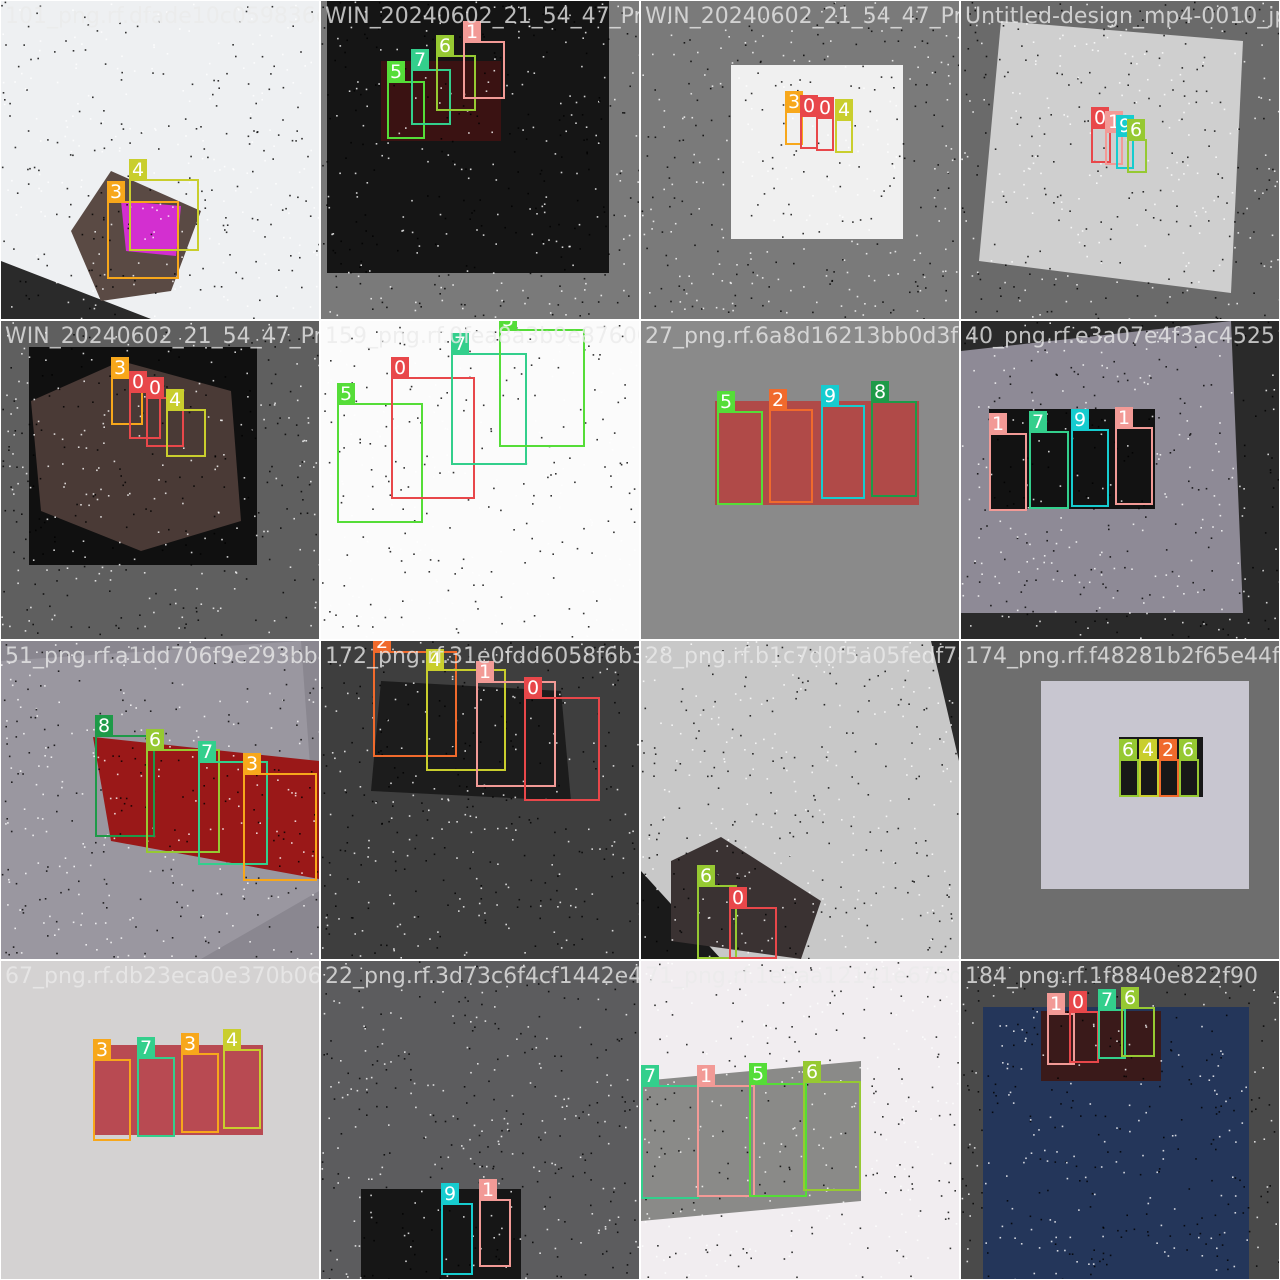  I want to click on image-tile: Untitled-design_mp4-0010_jpg 0 1 9 6, so click(1120, 160).